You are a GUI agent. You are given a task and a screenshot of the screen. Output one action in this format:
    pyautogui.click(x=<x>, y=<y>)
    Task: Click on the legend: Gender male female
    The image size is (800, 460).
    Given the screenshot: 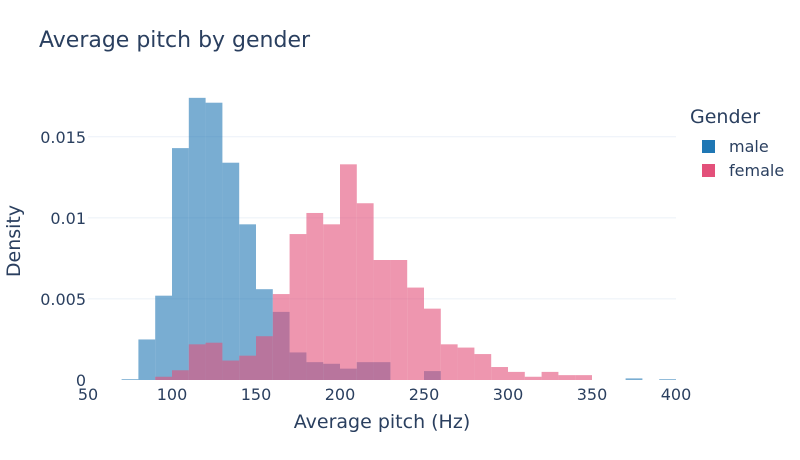 What is the action you would take?
    pyautogui.click(x=737, y=144)
    